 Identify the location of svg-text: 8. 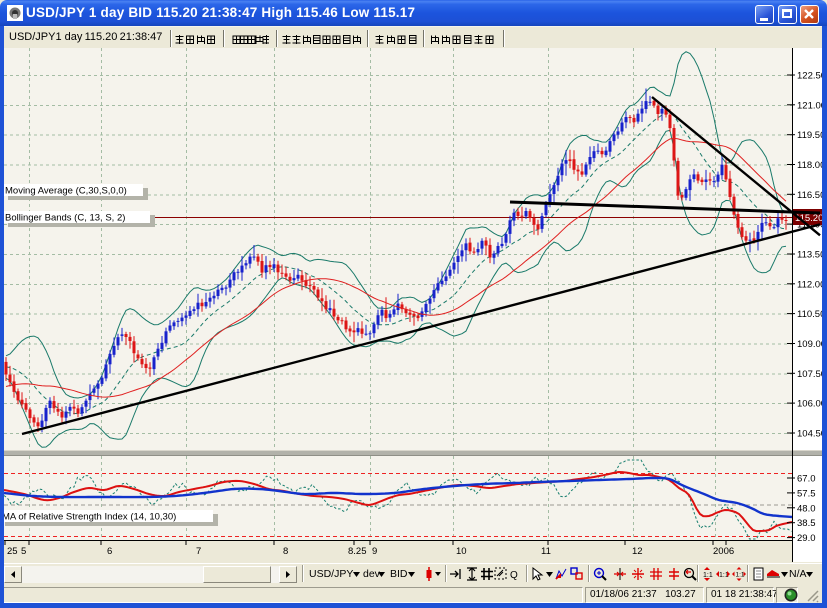
(285, 551).